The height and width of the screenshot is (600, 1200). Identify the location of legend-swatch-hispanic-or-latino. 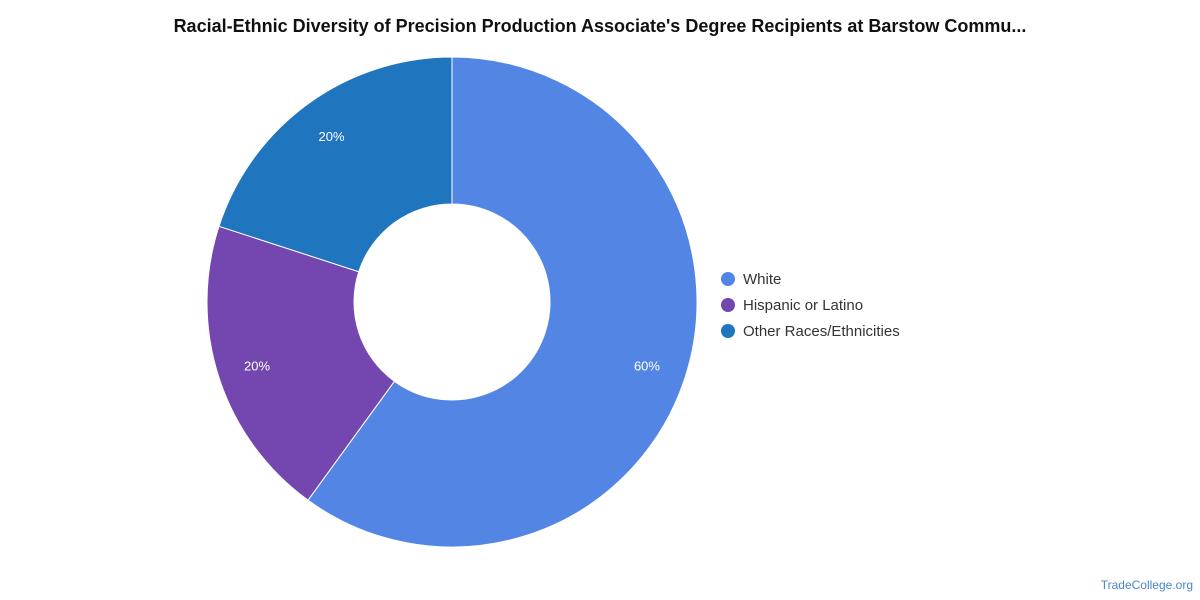
(728, 305).